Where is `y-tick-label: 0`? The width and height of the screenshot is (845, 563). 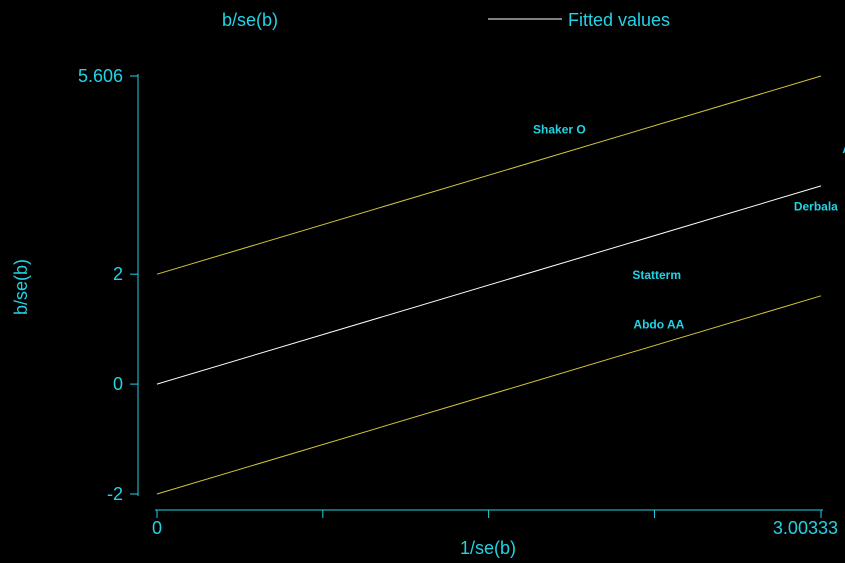
y-tick-label: 0 is located at coordinates (118, 384).